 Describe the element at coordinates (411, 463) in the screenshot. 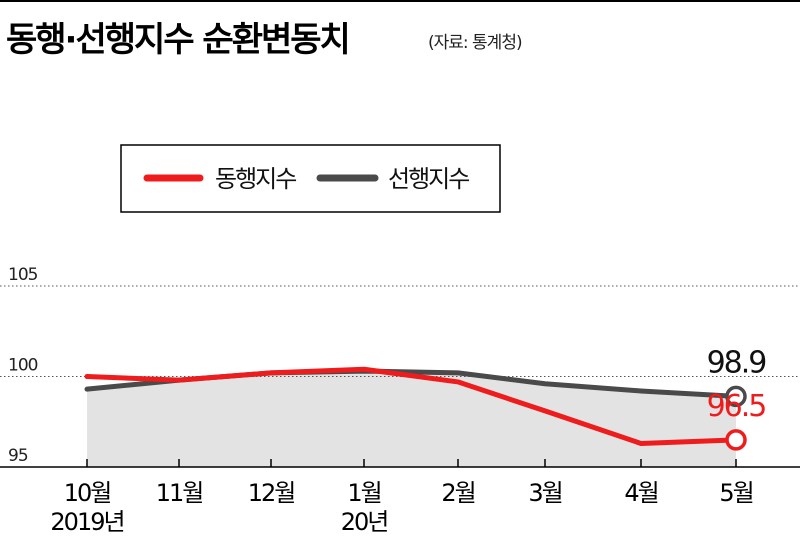

I see `x-tick-marks` at that location.